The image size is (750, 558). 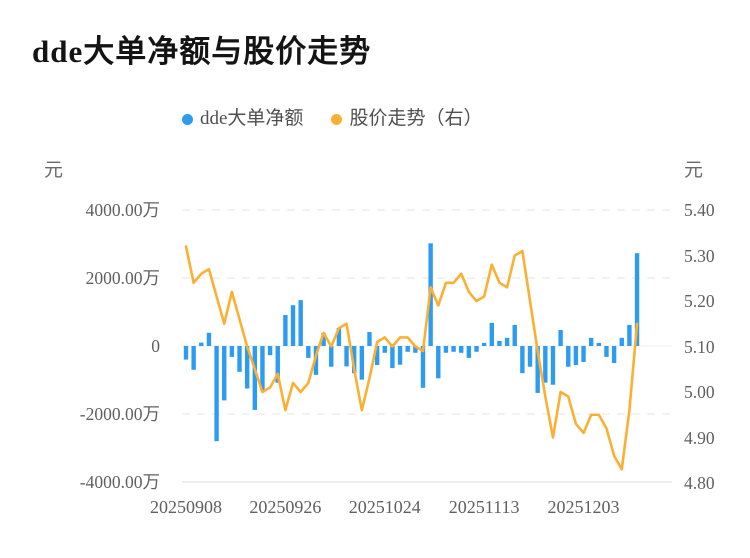 I want to click on left-axis-tick: 2000.00万, so click(x=122, y=278).